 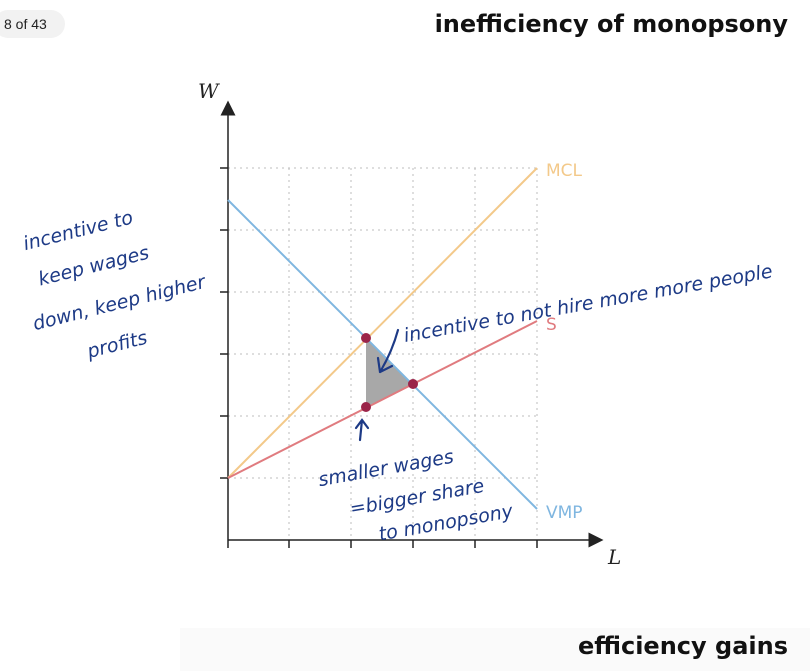 What do you see at coordinates (366, 407) in the screenshot?
I see `monopsony-wage-point` at bounding box center [366, 407].